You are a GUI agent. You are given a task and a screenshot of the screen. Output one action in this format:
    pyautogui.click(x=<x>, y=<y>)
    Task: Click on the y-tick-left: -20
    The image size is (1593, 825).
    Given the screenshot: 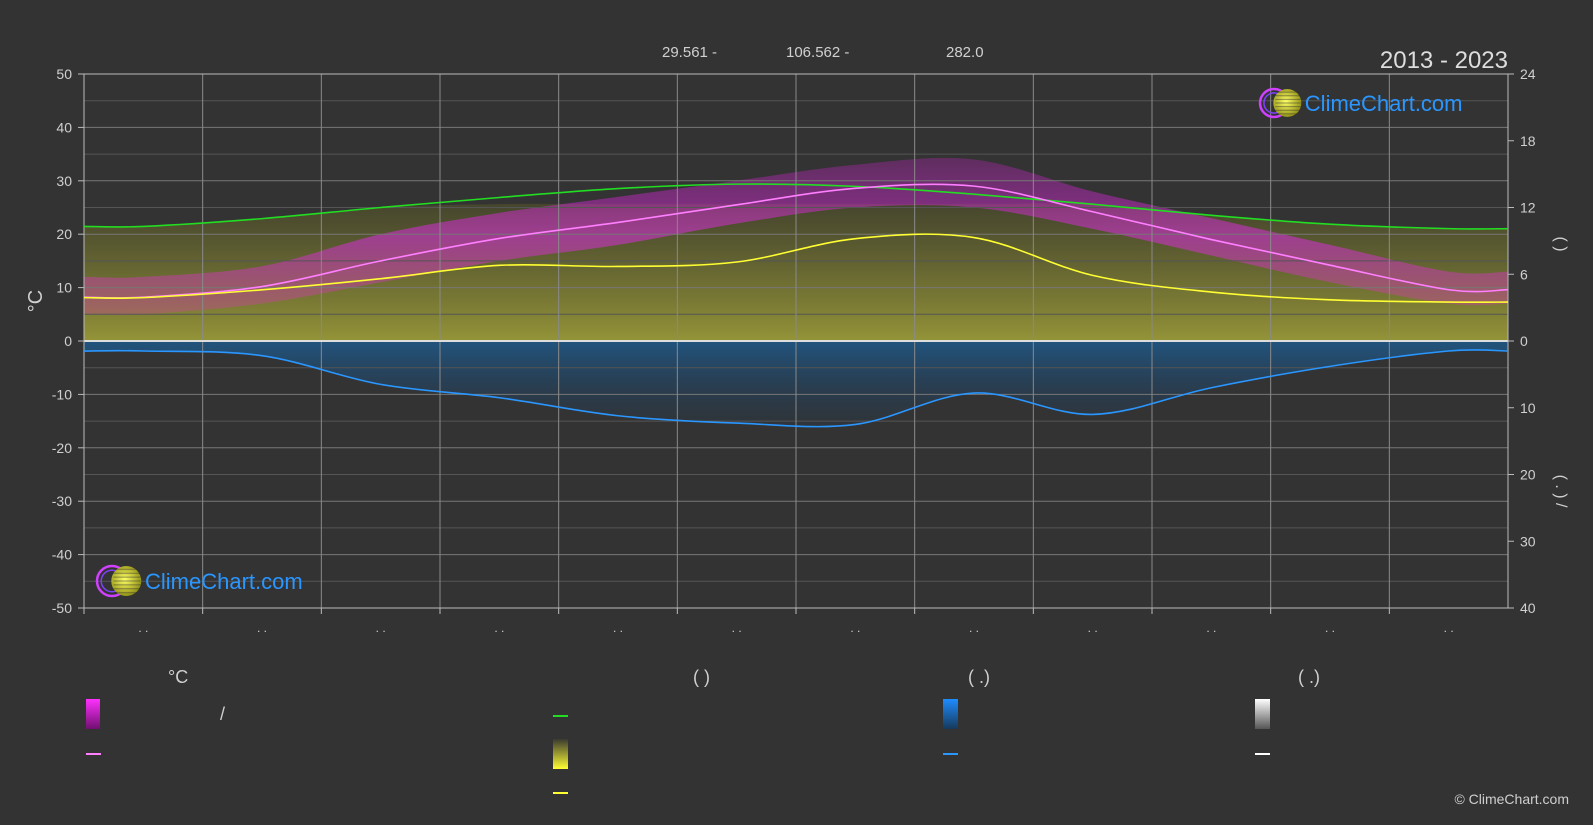 What is the action you would take?
    pyautogui.click(x=62, y=448)
    